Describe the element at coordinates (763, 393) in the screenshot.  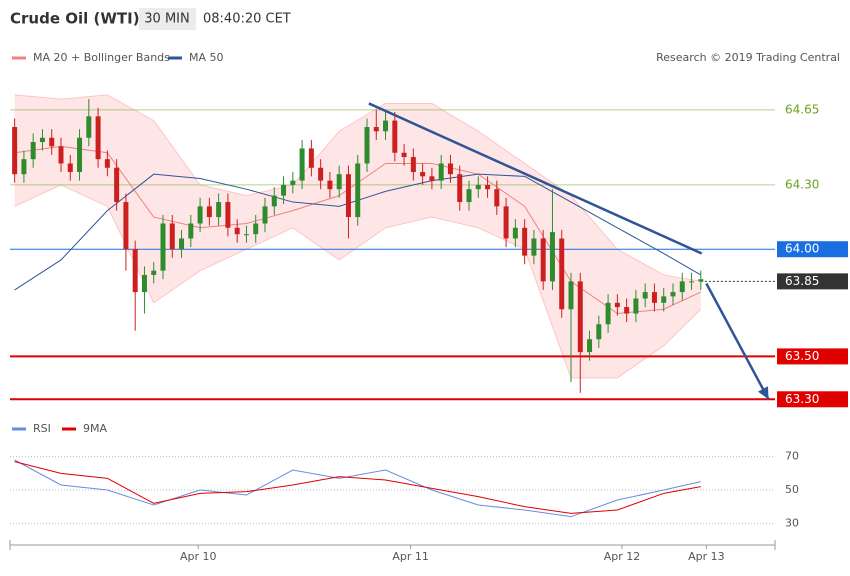
I see `arrow-head` at that location.